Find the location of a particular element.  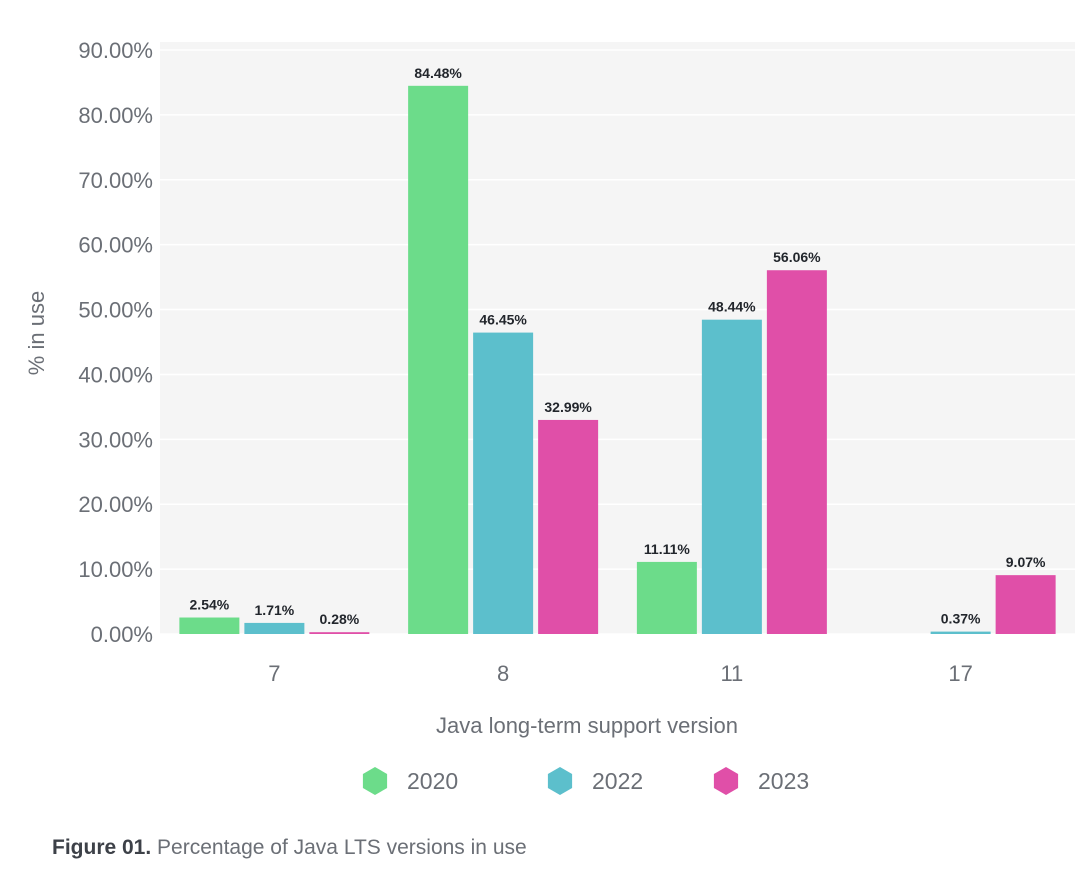

caption-text: Percentage of Java LTS versions in use is located at coordinates (339, 847).